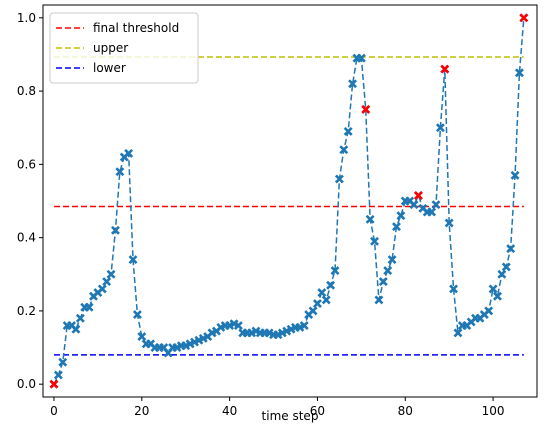 Image resolution: width=547 pixels, height=432 pixels. Describe the element at coordinates (110, 48) in the screenshot. I see `legend-label-upper: upper` at that location.